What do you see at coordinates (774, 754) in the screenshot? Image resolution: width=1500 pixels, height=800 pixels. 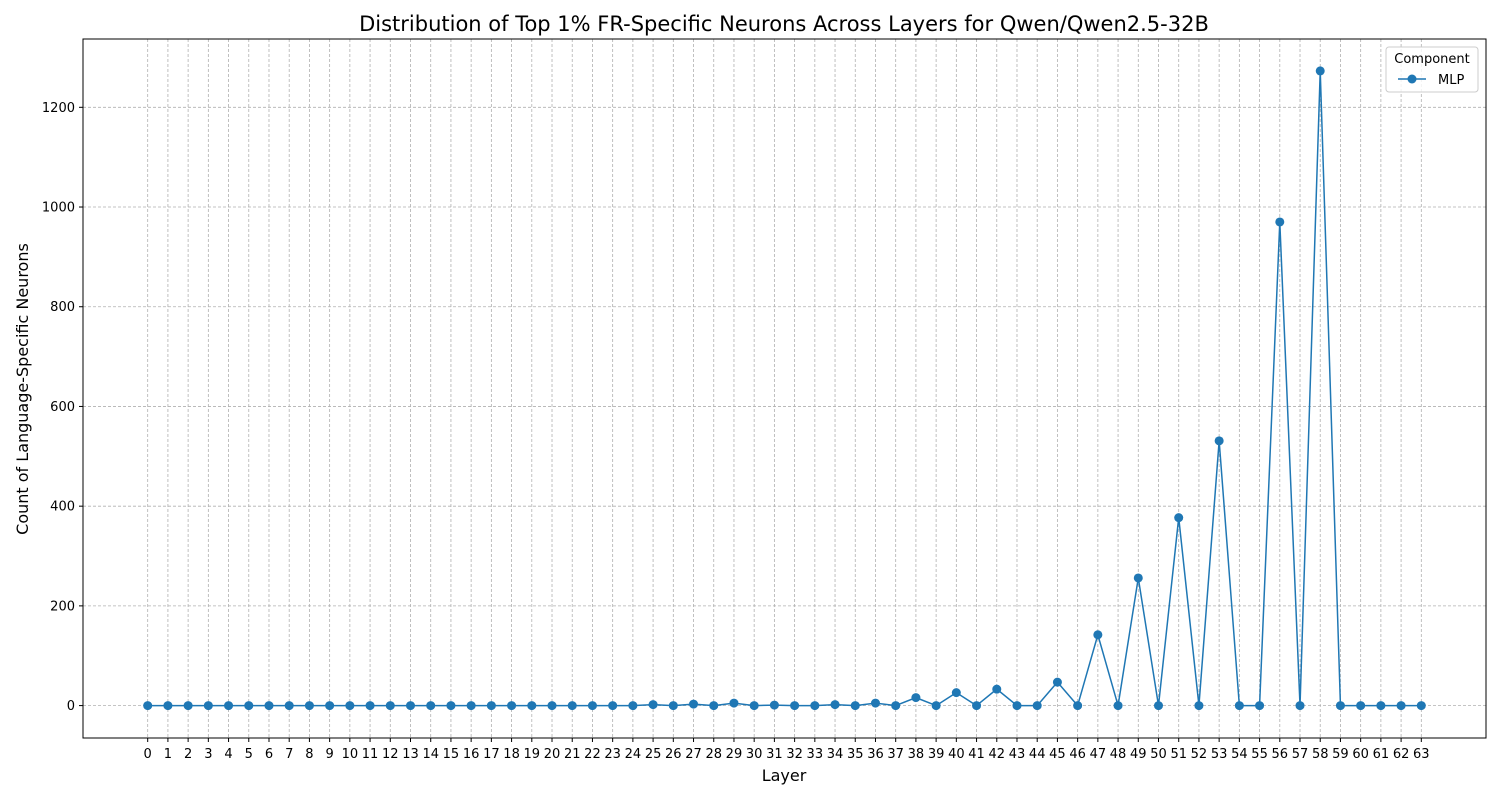 I see `x-tick-label: 31` at bounding box center [774, 754].